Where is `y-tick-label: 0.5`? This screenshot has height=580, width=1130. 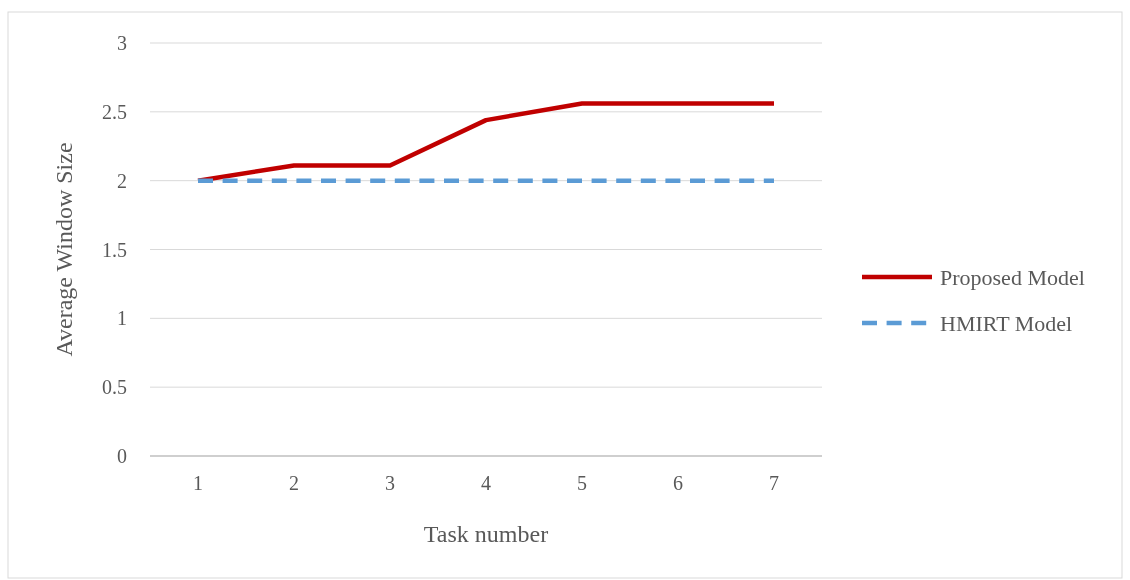
y-tick-label: 0.5 is located at coordinates (114, 387).